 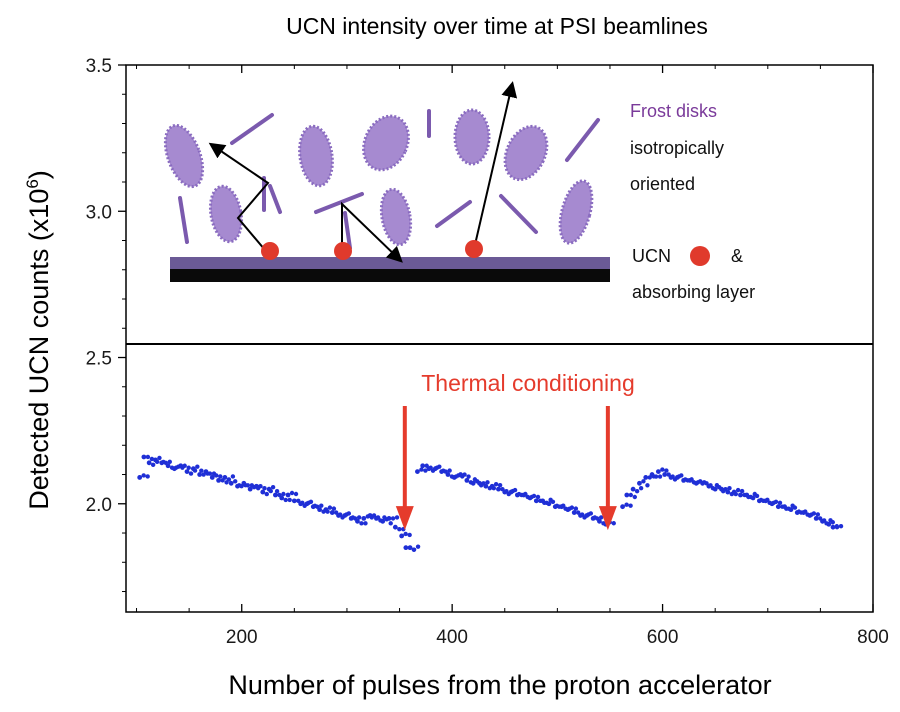 What do you see at coordinates (528, 383) in the screenshot?
I see `thermal-conditioning-label: Thermal conditioning` at bounding box center [528, 383].